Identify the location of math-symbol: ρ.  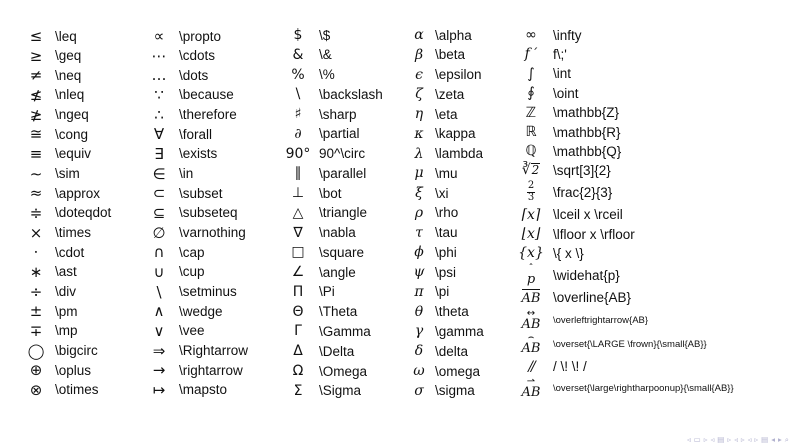
(419, 212).